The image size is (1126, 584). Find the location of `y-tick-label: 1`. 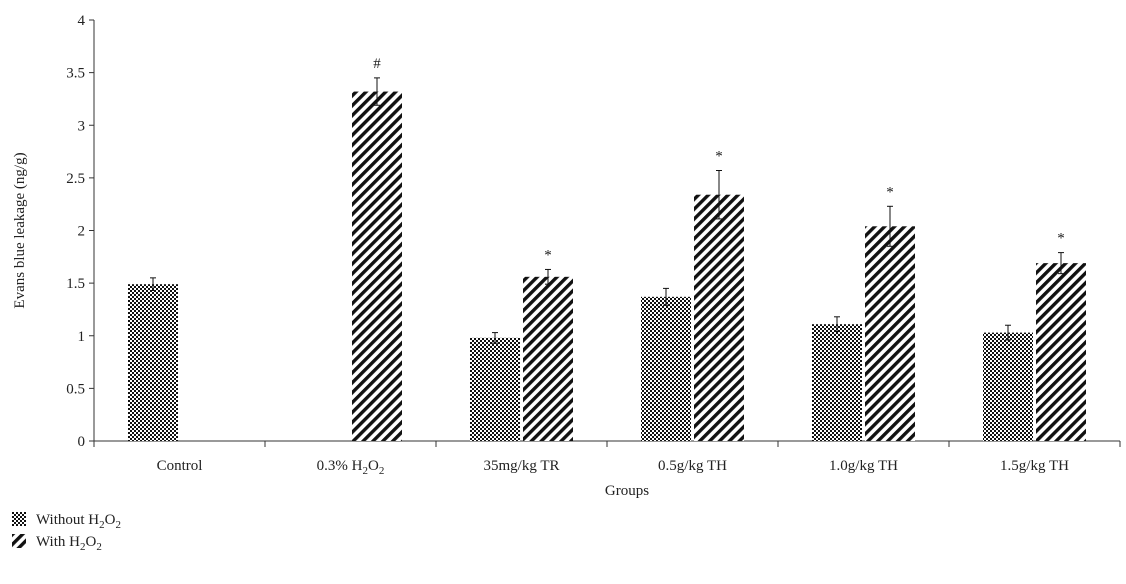

y-tick-label: 1 is located at coordinates (82, 337).